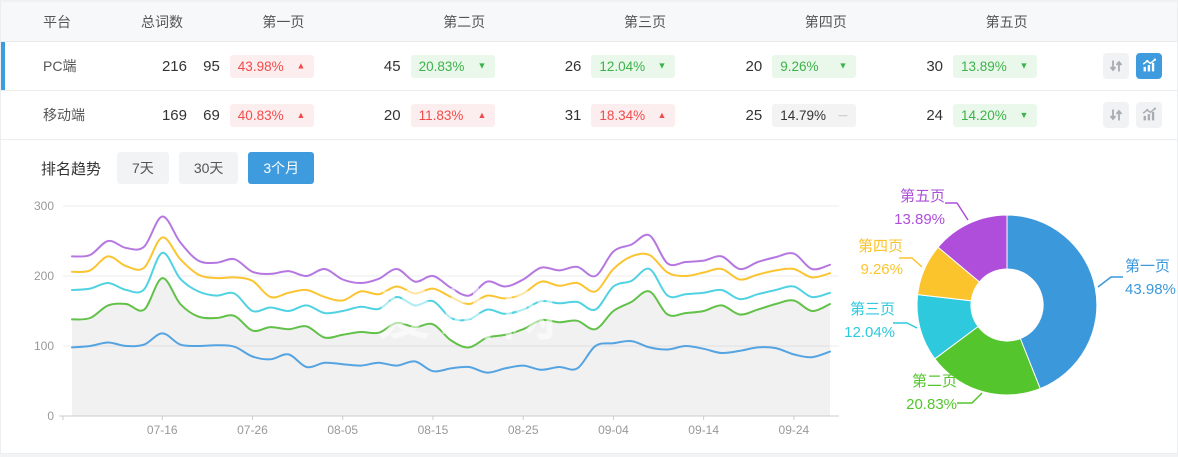 This screenshot has height=457, width=1178. Describe the element at coordinates (71, 168) in the screenshot. I see `trend-title: 排名趋势` at that location.